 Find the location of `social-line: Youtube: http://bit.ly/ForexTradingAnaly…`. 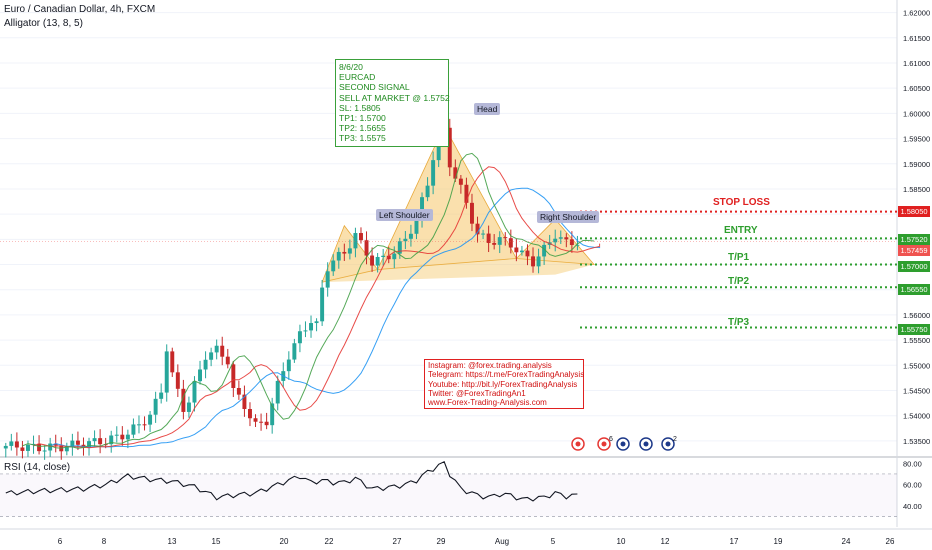

social-line: Youtube: http://bit.ly/ForexTradingAnaly… is located at coordinates (503, 384).